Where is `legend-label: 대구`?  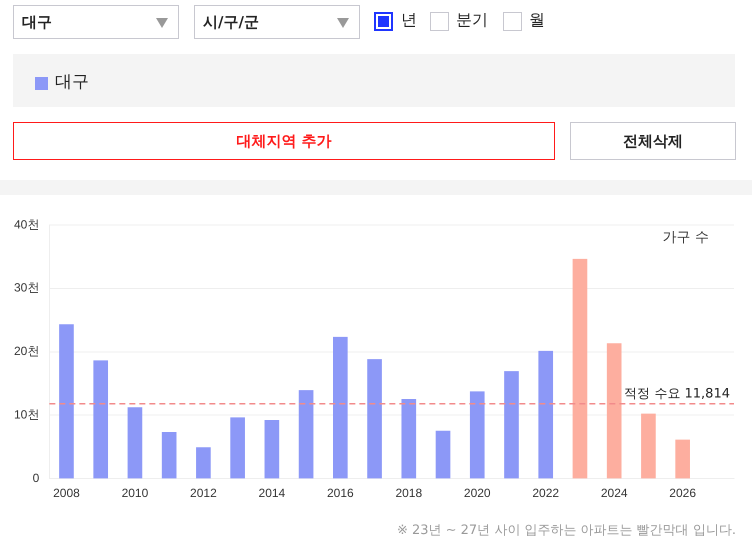 legend-label: 대구 is located at coordinates (72, 82).